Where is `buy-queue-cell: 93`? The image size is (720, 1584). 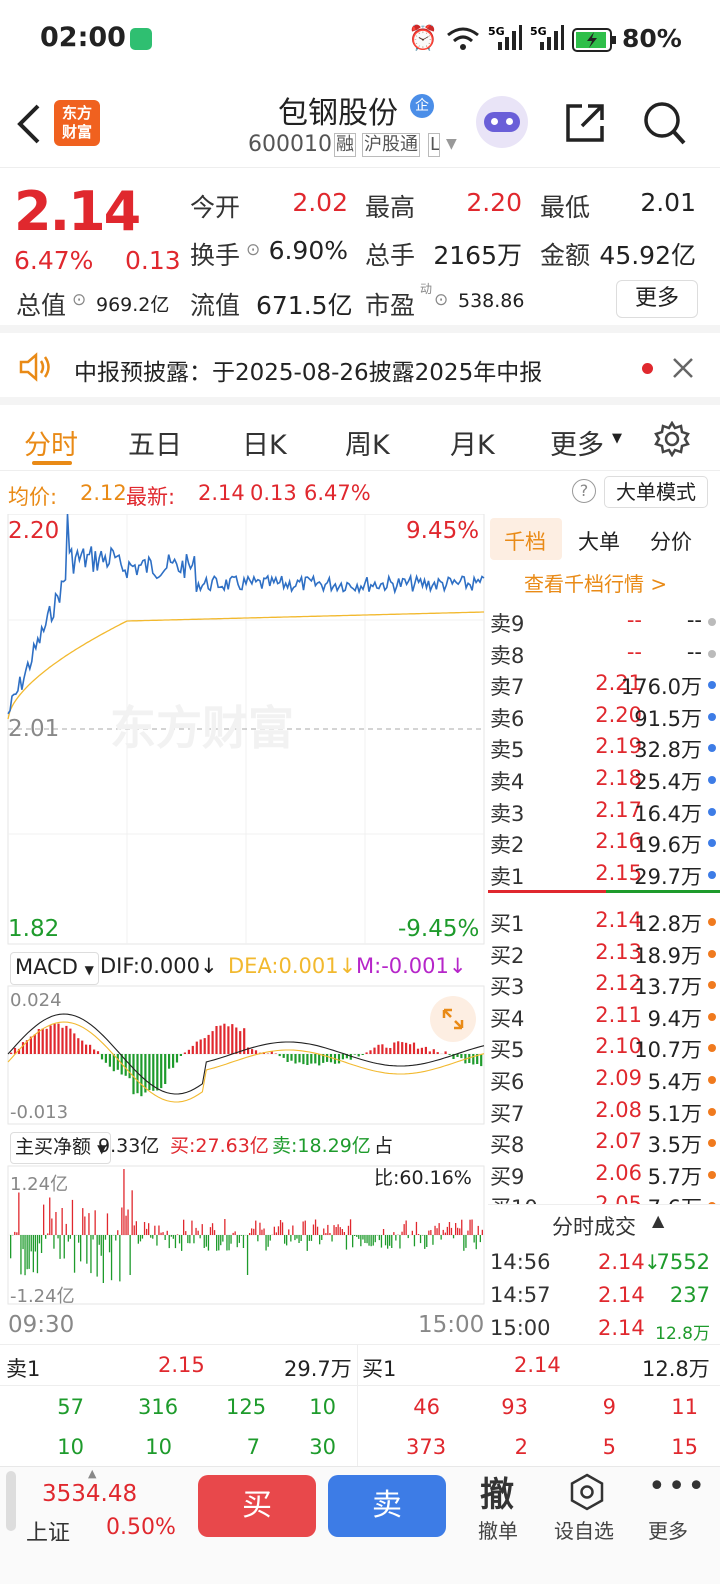
buy-queue-cell: 93 is located at coordinates (514, 1407).